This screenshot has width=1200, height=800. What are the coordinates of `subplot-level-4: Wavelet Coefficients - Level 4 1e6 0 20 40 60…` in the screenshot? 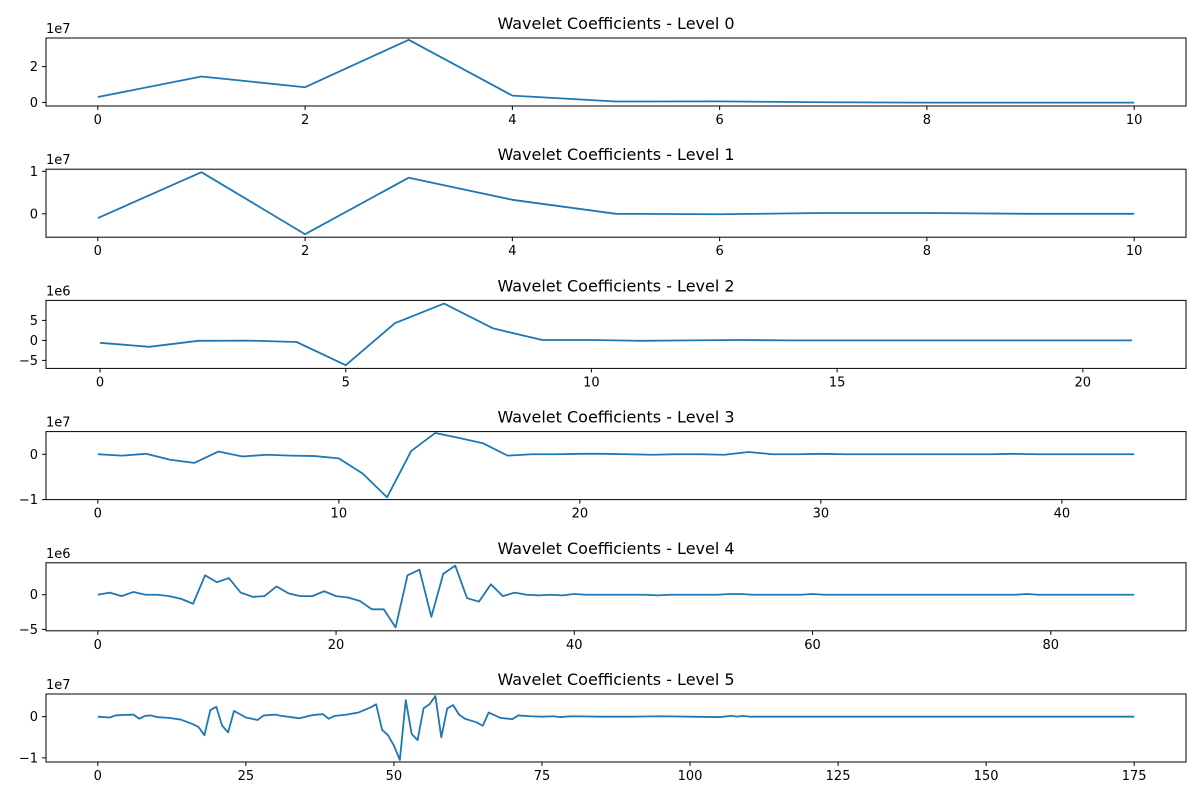 It's located at (603, 596).